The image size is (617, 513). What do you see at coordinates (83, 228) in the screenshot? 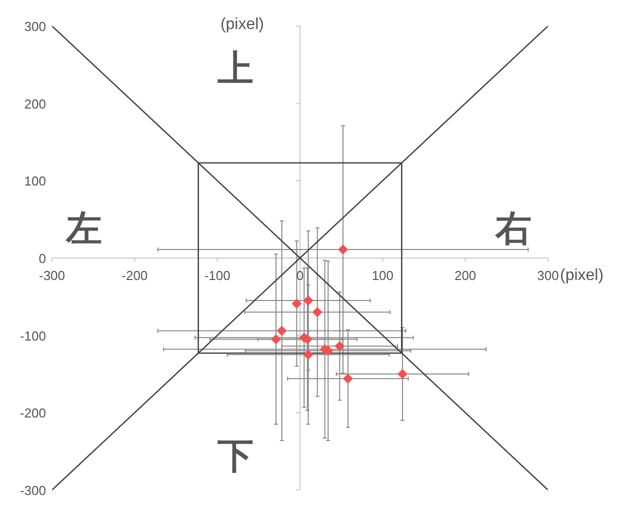
I see `annotation: 左` at bounding box center [83, 228].